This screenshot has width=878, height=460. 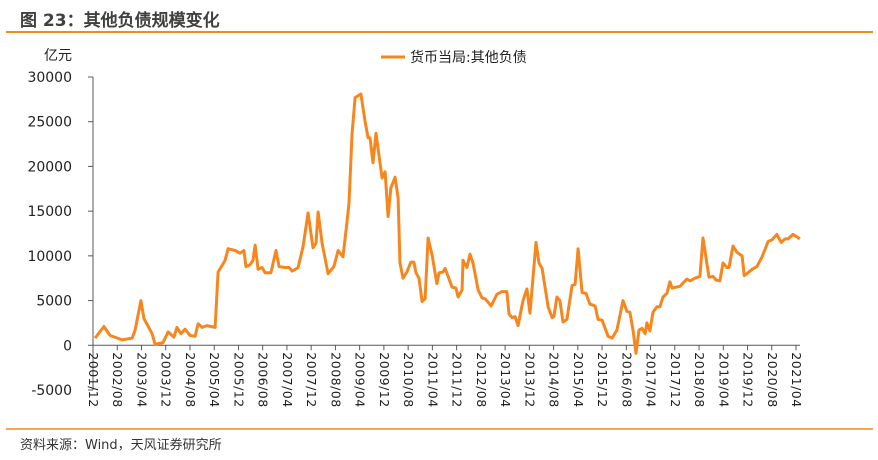 What do you see at coordinates (51, 391) in the screenshot?
I see `y-tick-label: -5000` at bounding box center [51, 391].